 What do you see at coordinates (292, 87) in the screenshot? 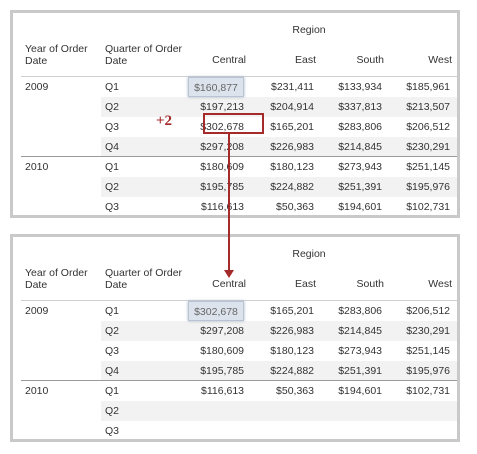
I see `cell-east: $231,411` at bounding box center [292, 87].